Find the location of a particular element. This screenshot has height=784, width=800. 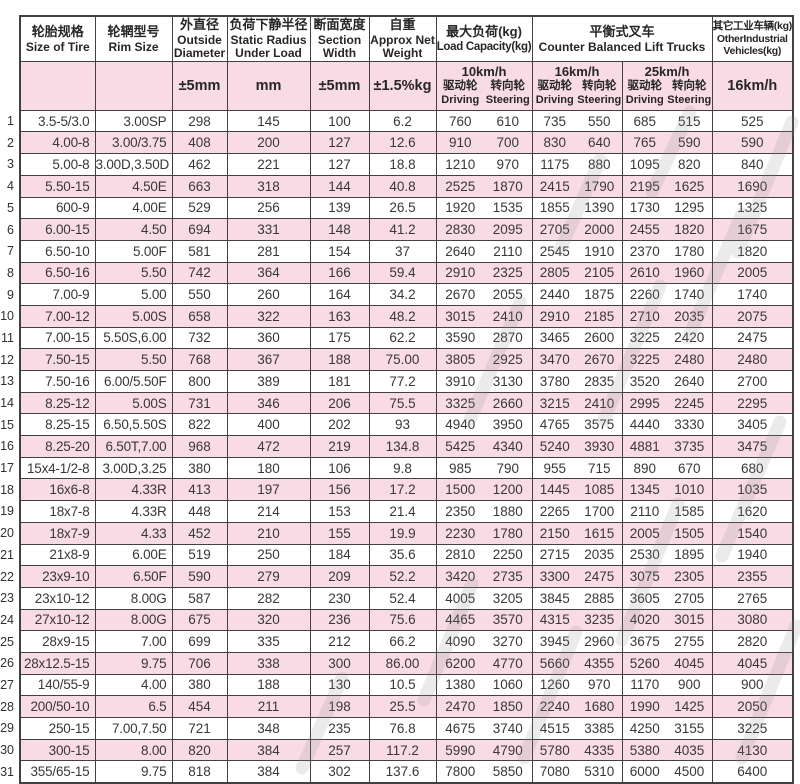

rim-size-cell: 6.50F is located at coordinates (133, 576).